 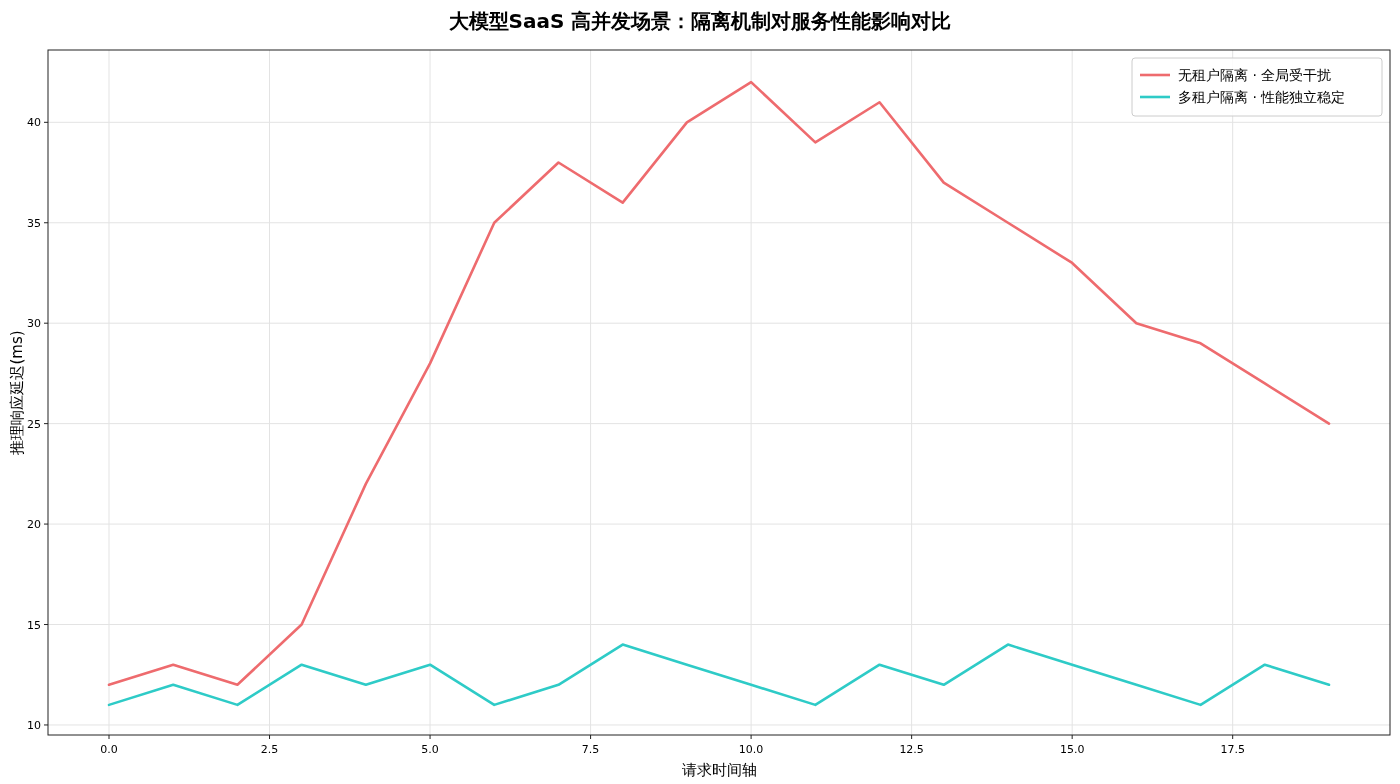 I want to click on x-tick-label: 10.0, so click(x=751, y=749).